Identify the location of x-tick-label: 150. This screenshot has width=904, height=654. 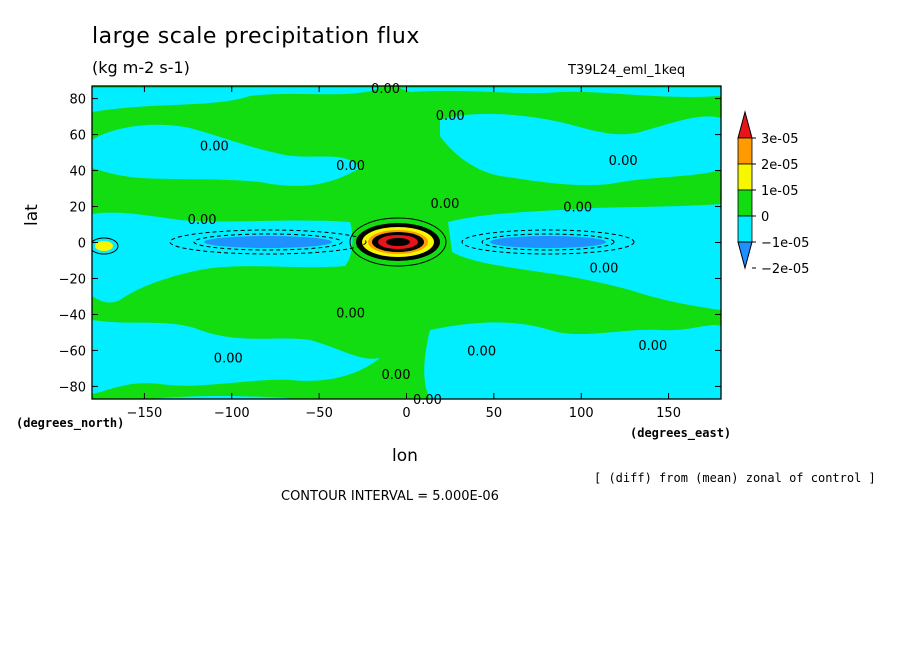
(668, 413).